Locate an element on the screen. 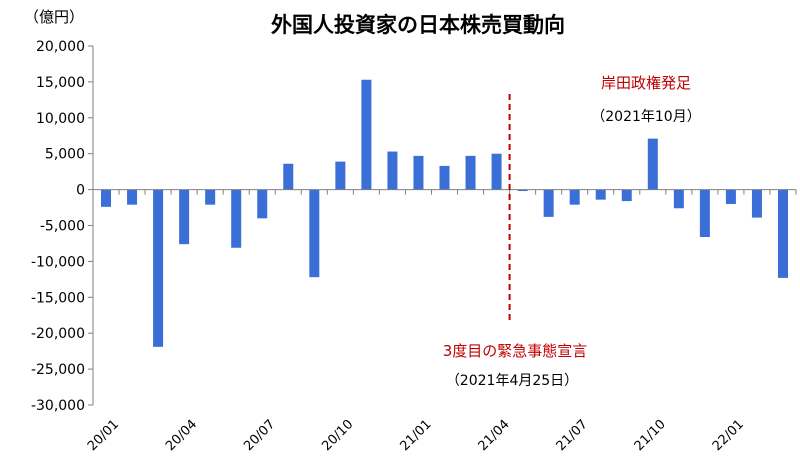 This screenshot has width=800, height=471. kishida-administration-date: （2021年10月） is located at coordinates (645, 117).